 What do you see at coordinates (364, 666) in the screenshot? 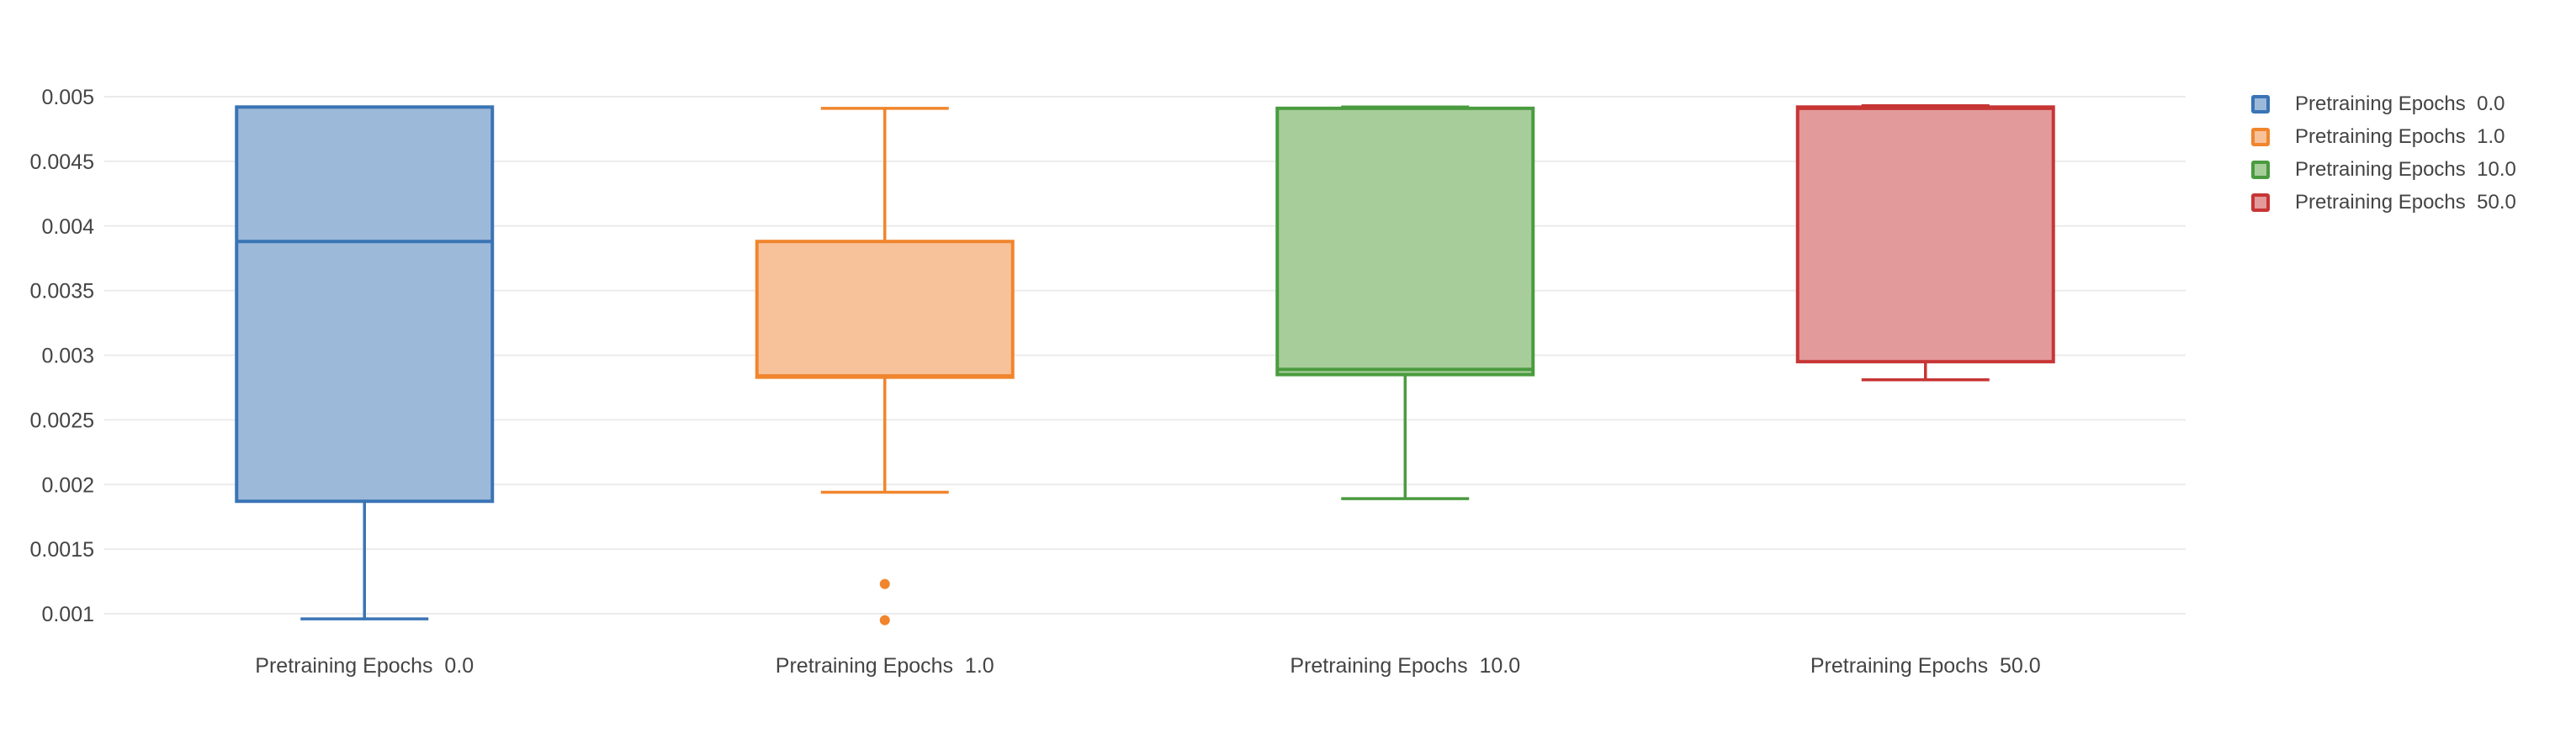
I see `x-tick-label: Pretraining Epochs 0.0` at bounding box center [364, 666].